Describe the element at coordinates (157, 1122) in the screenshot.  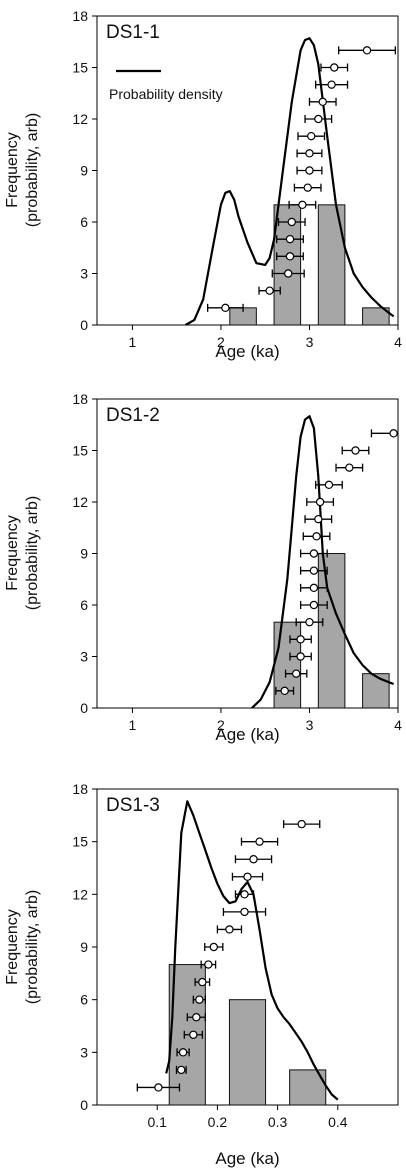
I see `x-tick-label: 0.1` at that location.